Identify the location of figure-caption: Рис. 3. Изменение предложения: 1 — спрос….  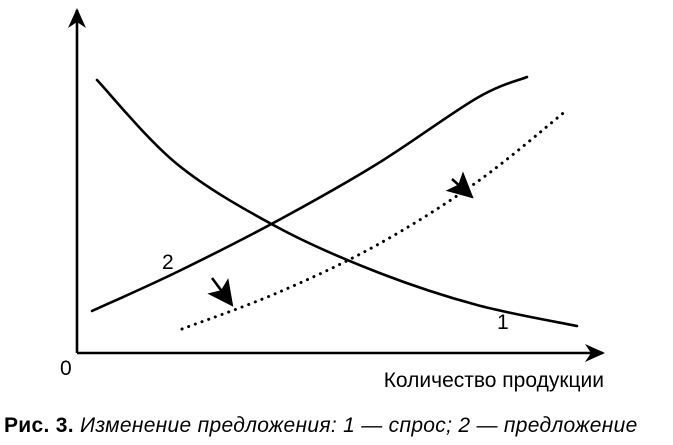
(338, 426).